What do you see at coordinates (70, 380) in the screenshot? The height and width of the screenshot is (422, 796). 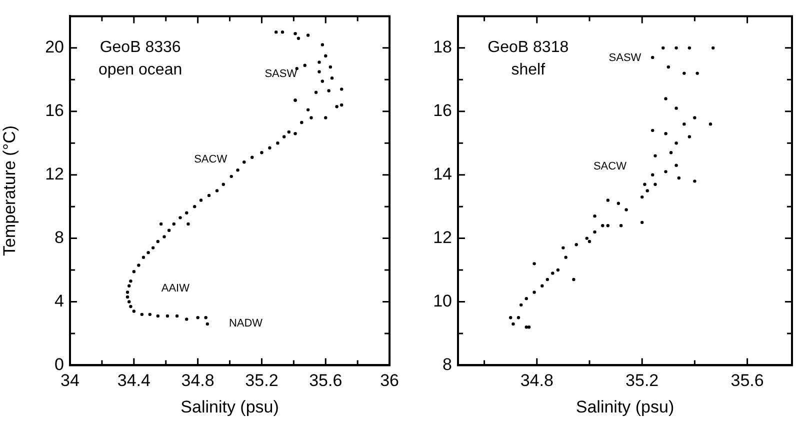 I see `x-tick-label: 34` at bounding box center [70, 380].